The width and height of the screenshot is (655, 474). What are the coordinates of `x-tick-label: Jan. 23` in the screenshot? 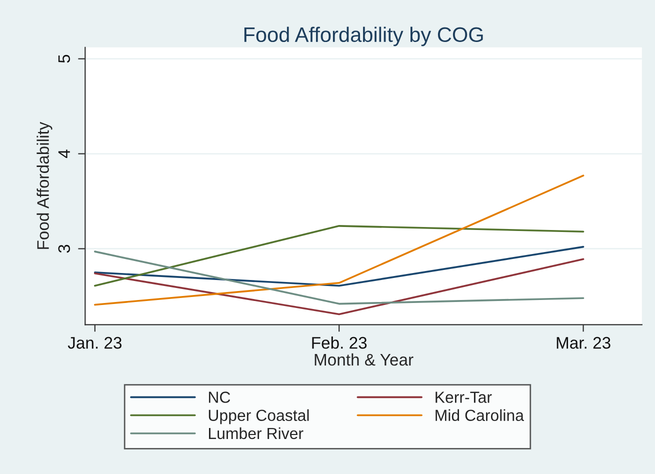 It's located at (95, 342).